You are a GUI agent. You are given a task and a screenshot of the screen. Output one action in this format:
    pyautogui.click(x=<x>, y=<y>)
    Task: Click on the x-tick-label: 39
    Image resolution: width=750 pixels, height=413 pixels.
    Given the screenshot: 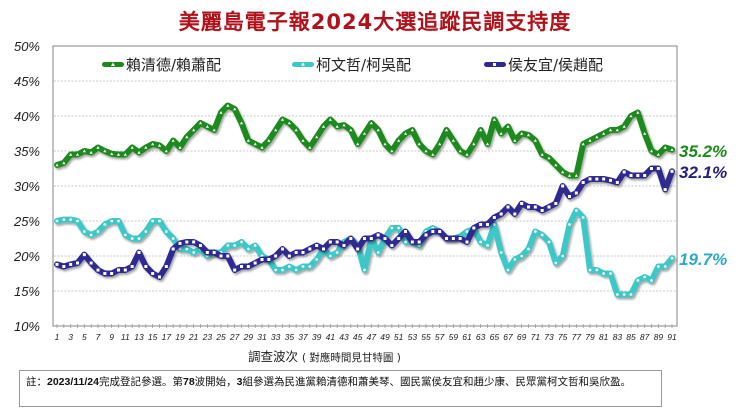 What is the action you would take?
    pyautogui.click(x=317, y=337)
    